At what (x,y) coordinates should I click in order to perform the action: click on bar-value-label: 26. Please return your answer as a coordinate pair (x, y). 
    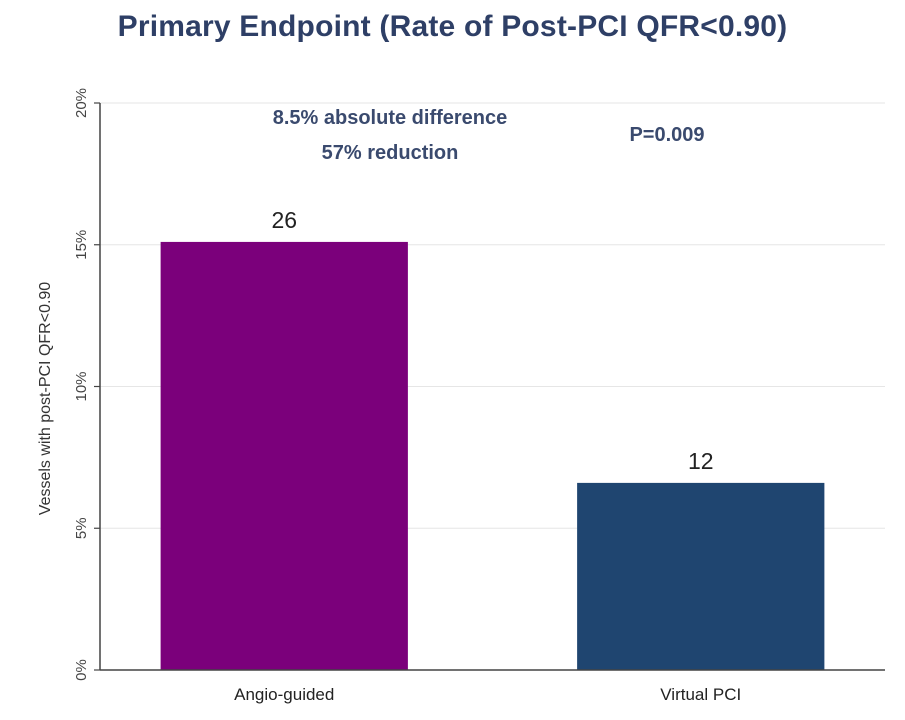
    Looking at the image, I should click on (284, 220).